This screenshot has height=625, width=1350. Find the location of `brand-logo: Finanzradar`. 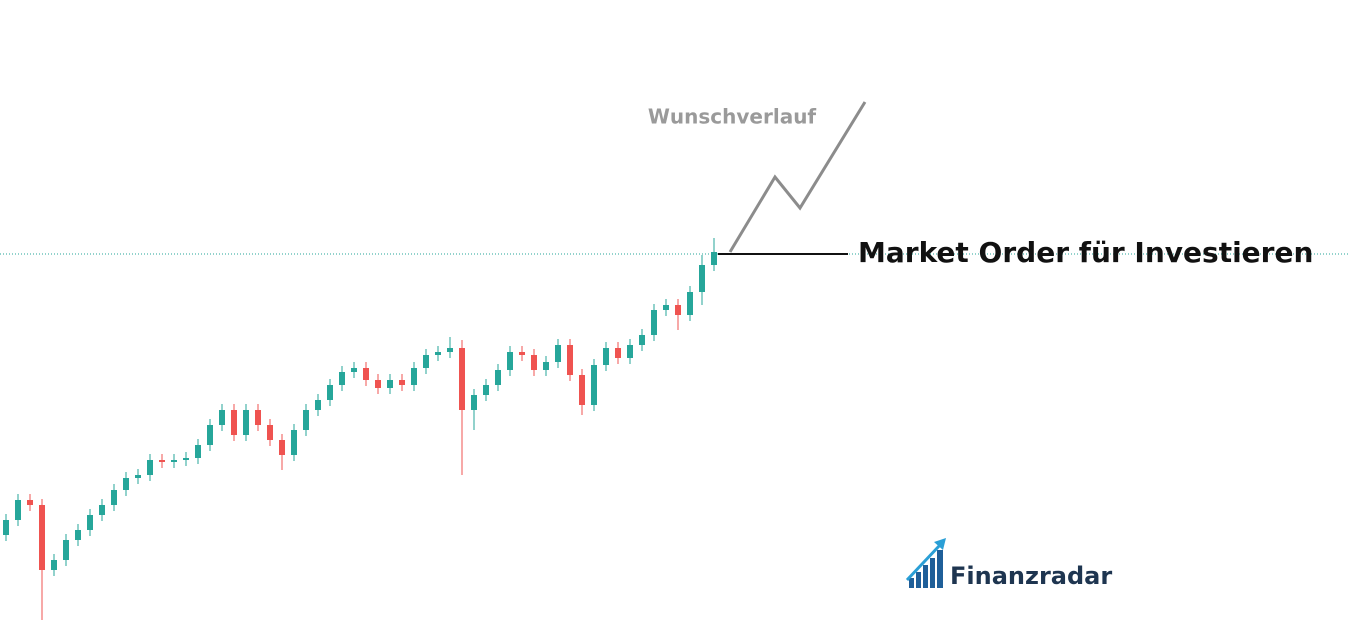

brand-logo: Finanzradar is located at coordinates (1008, 564).